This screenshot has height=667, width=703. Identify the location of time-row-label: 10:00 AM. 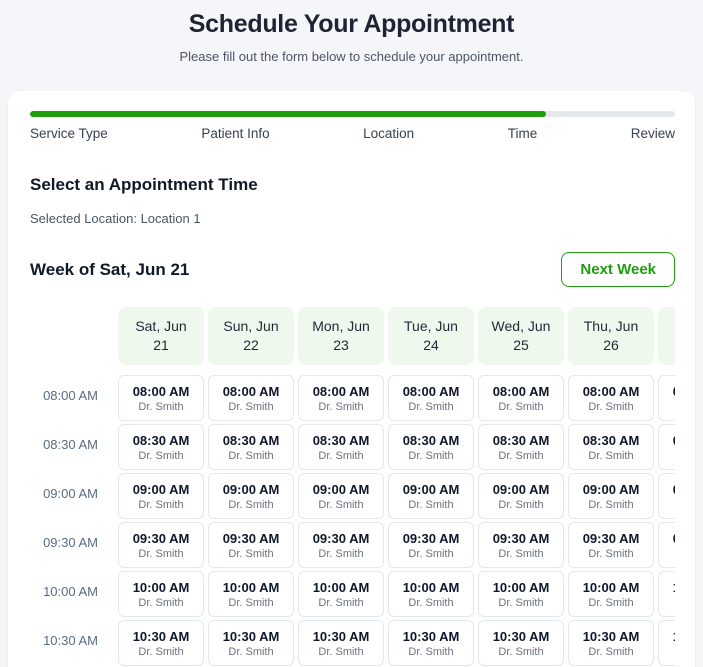
(70, 591).